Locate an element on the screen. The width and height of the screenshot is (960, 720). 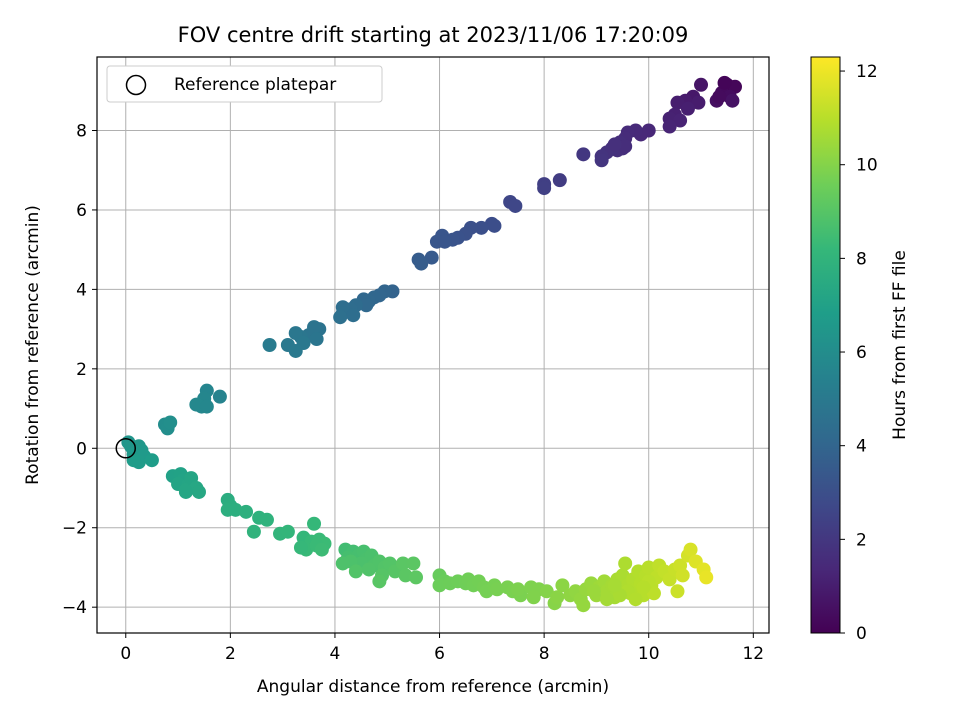
x-tick-label: 0 is located at coordinates (125, 654).